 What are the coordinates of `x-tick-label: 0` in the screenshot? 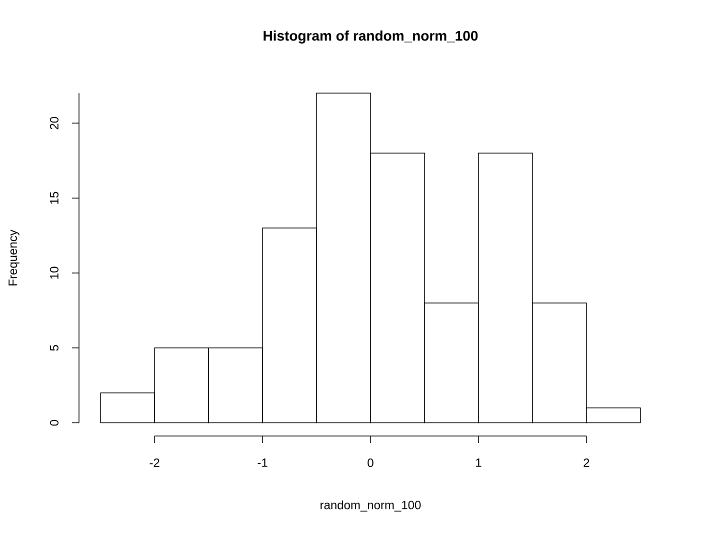 It's located at (371, 463).